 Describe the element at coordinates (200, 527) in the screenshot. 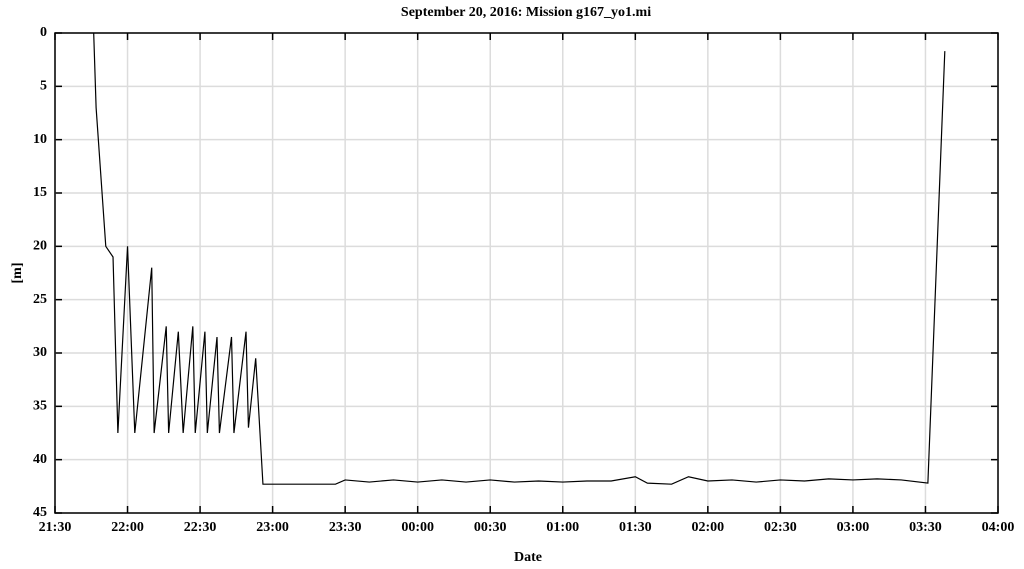

I see `x-tick-label: 22:30` at that location.